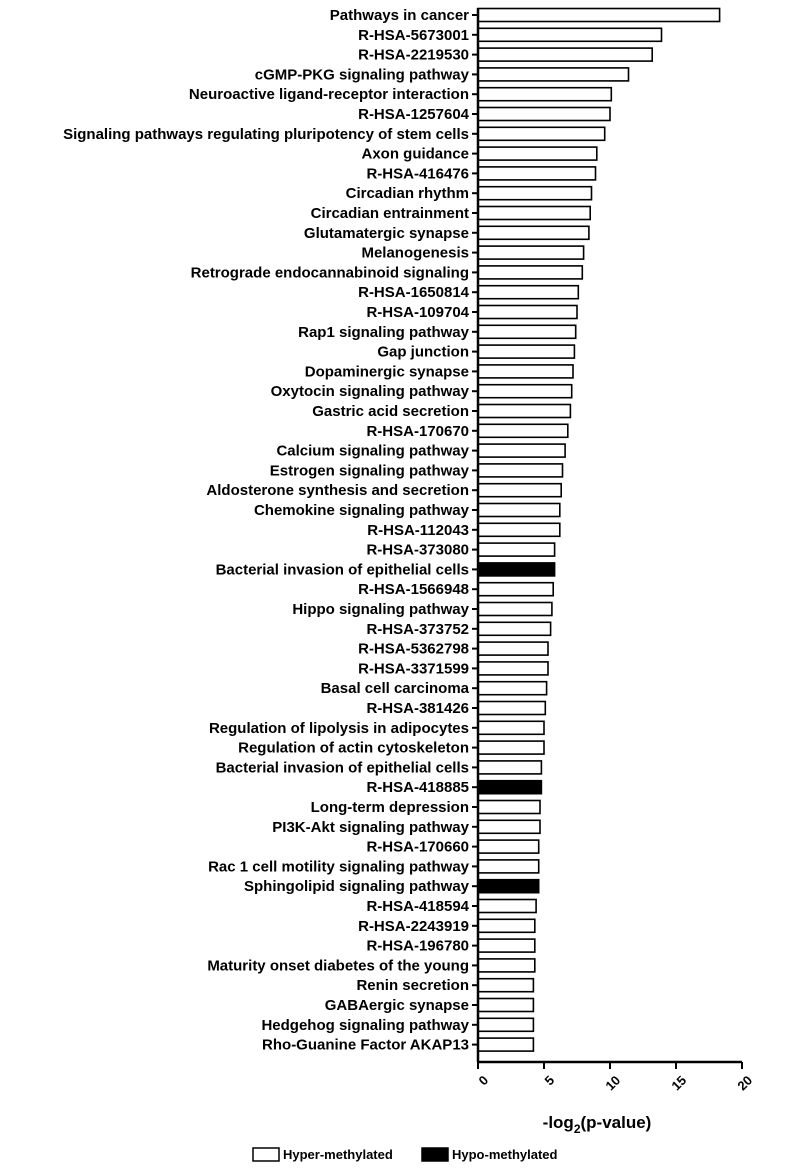 The width and height of the screenshot is (797, 1170). Describe the element at coordinates (365, 1025) in the screenshot. I see `category-label: Hedgehog signaling pathway` at that location.